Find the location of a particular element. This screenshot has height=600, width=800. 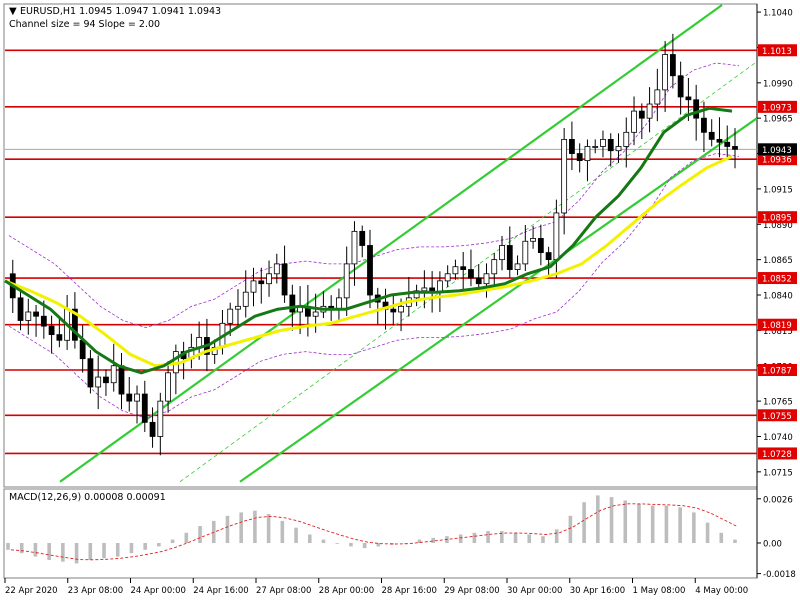

level-label: 1.0819 is located at coordinates (777, 326).